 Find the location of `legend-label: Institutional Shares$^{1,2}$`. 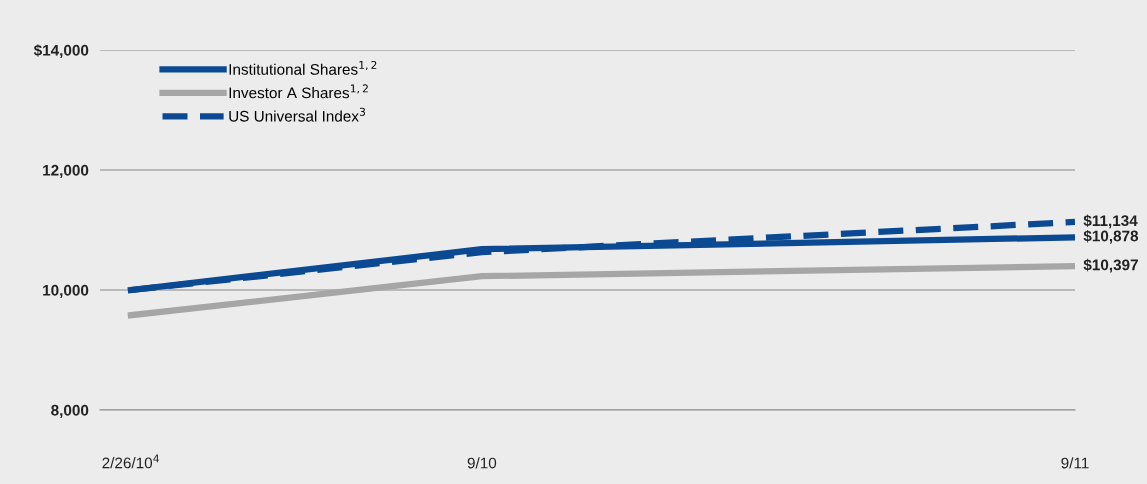

legend-label: Institutional Shares$^{1,2}$ is located at coordinates (303, 67).